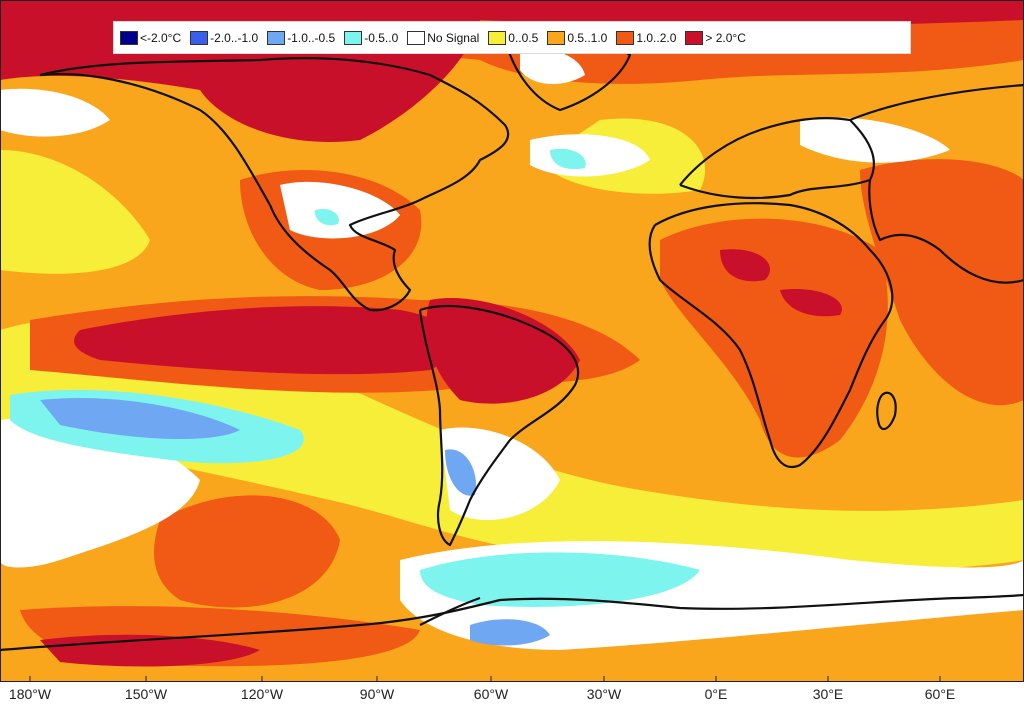  I want to click on x-tick-label: 180°W, so click(30, 694).